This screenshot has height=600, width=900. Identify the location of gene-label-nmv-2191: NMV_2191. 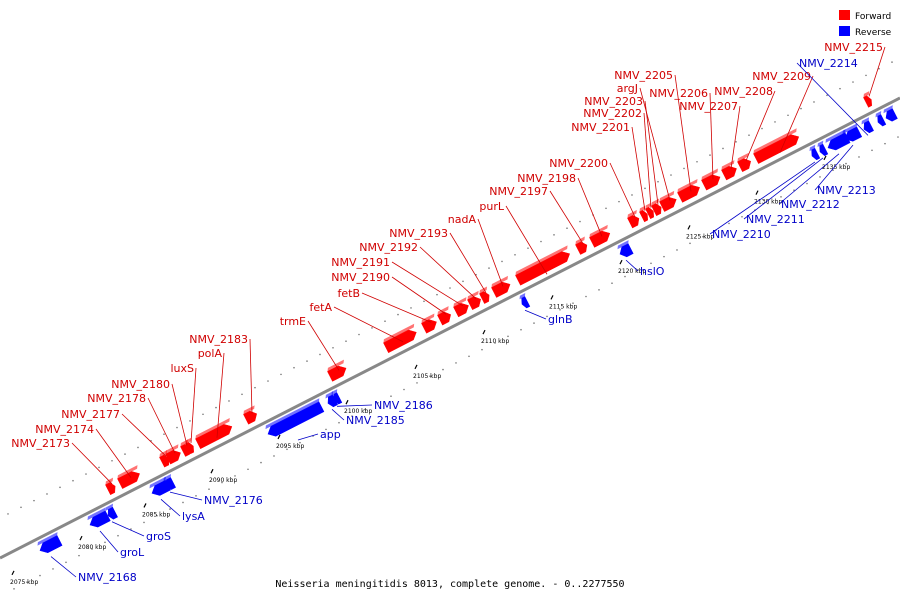
(360, 262).